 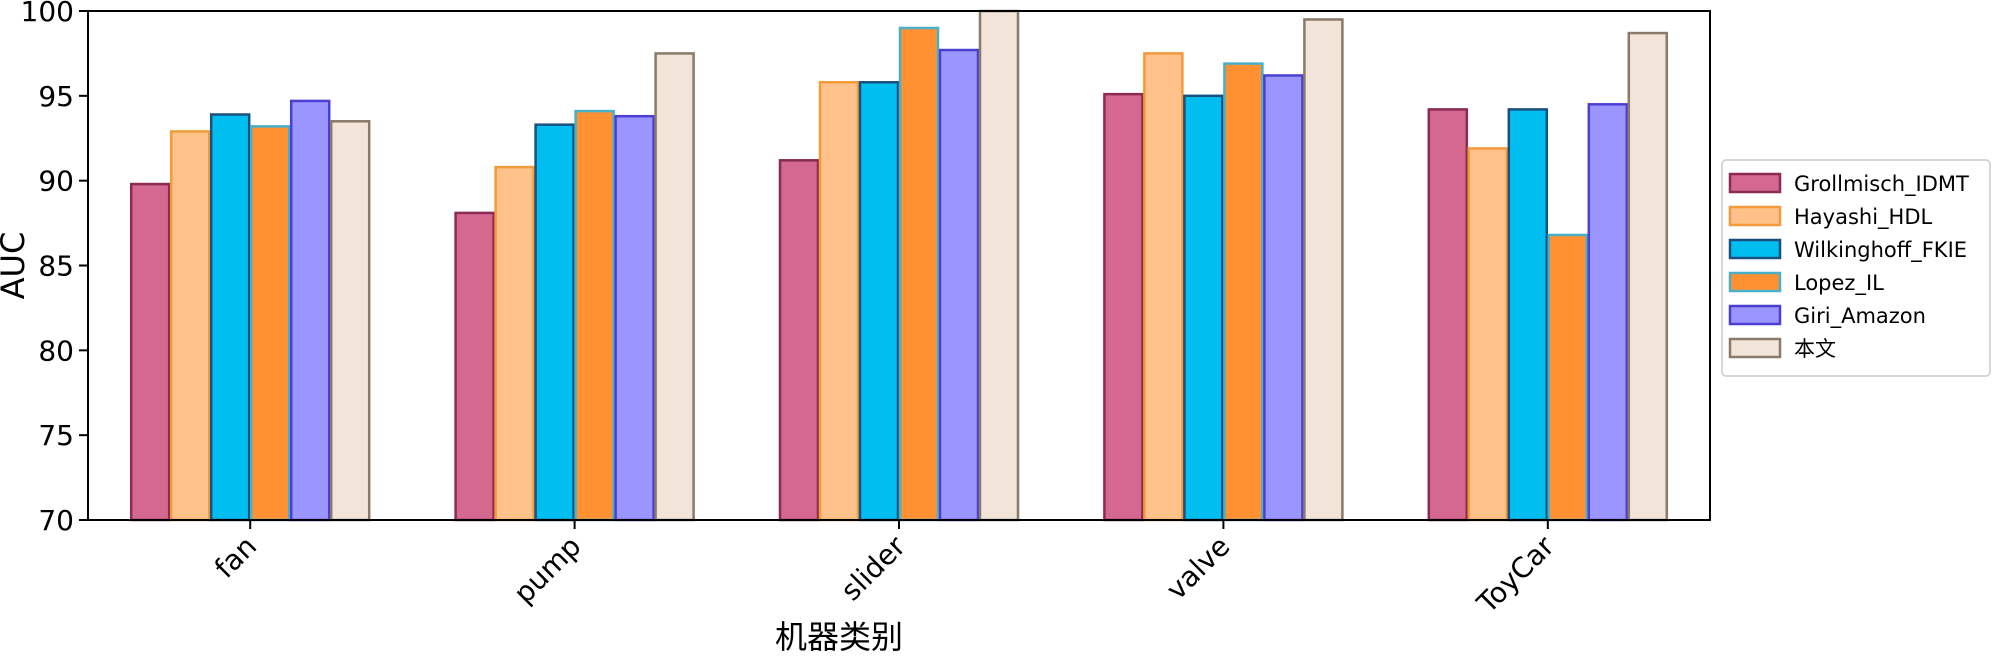 What do you see at coordinates (1568, 377) in the screenshot?
I see `bar-ToyCar-Lopez_IL` at bounding box center [1568, 377].